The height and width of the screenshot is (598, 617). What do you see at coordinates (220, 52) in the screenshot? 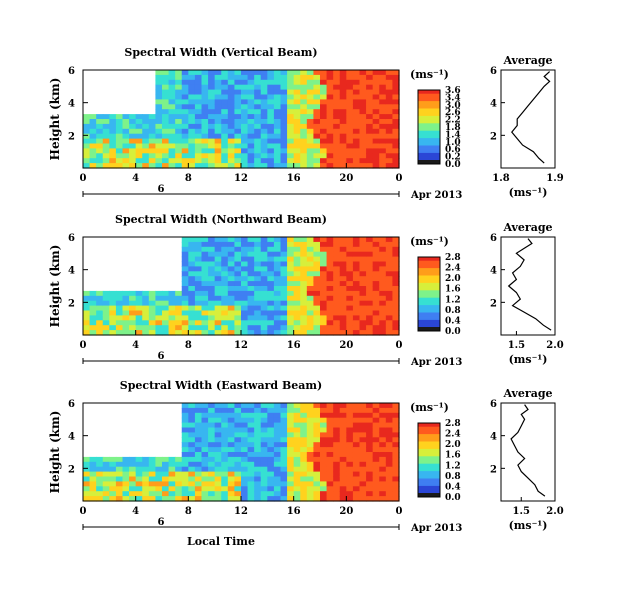
I see `panel-title: Spectral Width (Vertical Beam)` at bounding box center [220, 52].